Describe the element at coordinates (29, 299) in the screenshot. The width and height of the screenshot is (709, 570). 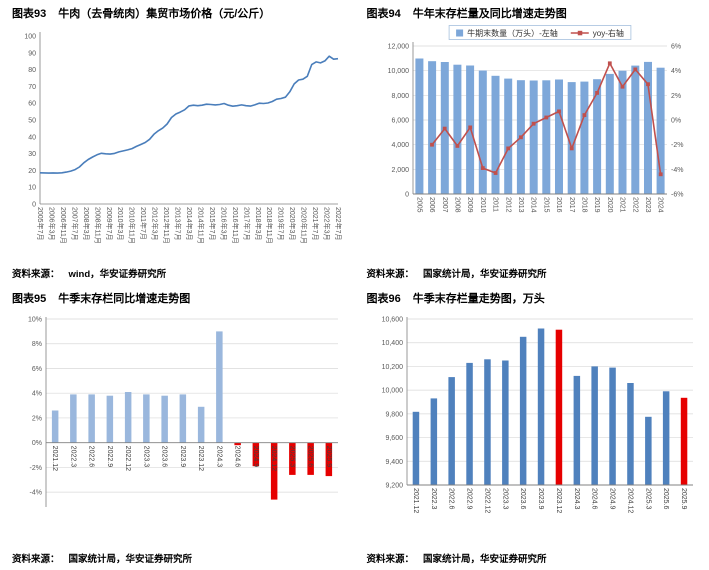
I see `figure-95-label: 图表95` at that location.